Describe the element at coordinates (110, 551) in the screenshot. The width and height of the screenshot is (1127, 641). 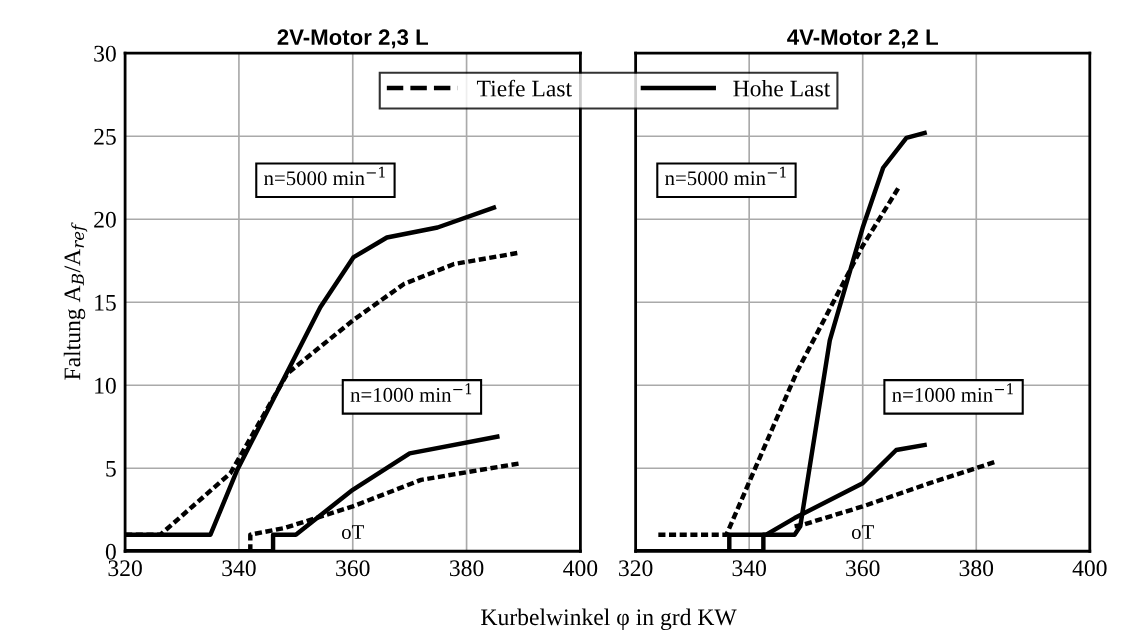
I see `y-tick-label: 0` at that location.